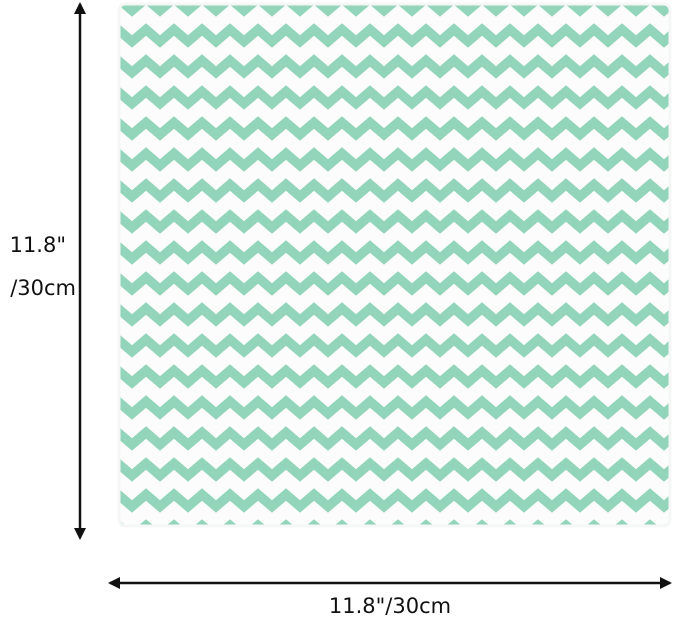 This screenshot has height=620, width=679. I want to click on width-label: 11.8"/30cm, so click(390, 606).